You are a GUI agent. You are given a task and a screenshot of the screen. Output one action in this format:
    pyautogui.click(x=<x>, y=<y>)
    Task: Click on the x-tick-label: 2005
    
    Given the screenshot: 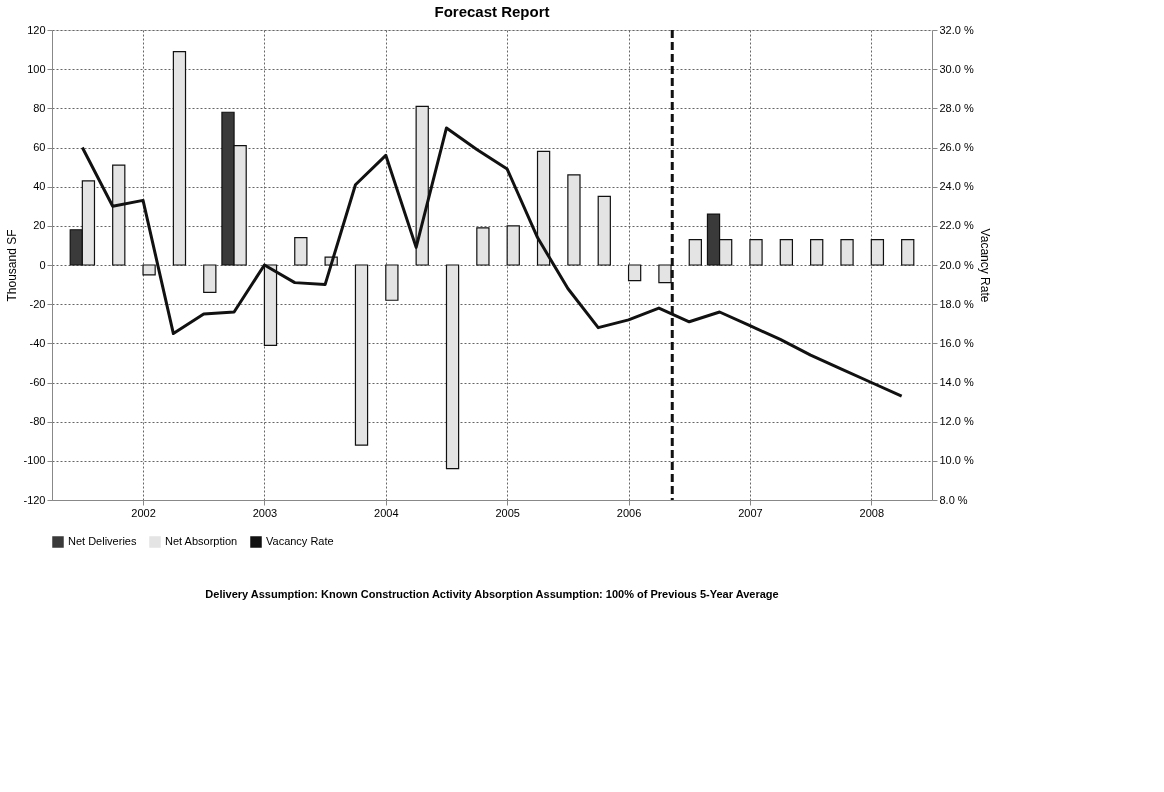 What is the action you would take?
    pyautogui.click(x=507, y=512)
    